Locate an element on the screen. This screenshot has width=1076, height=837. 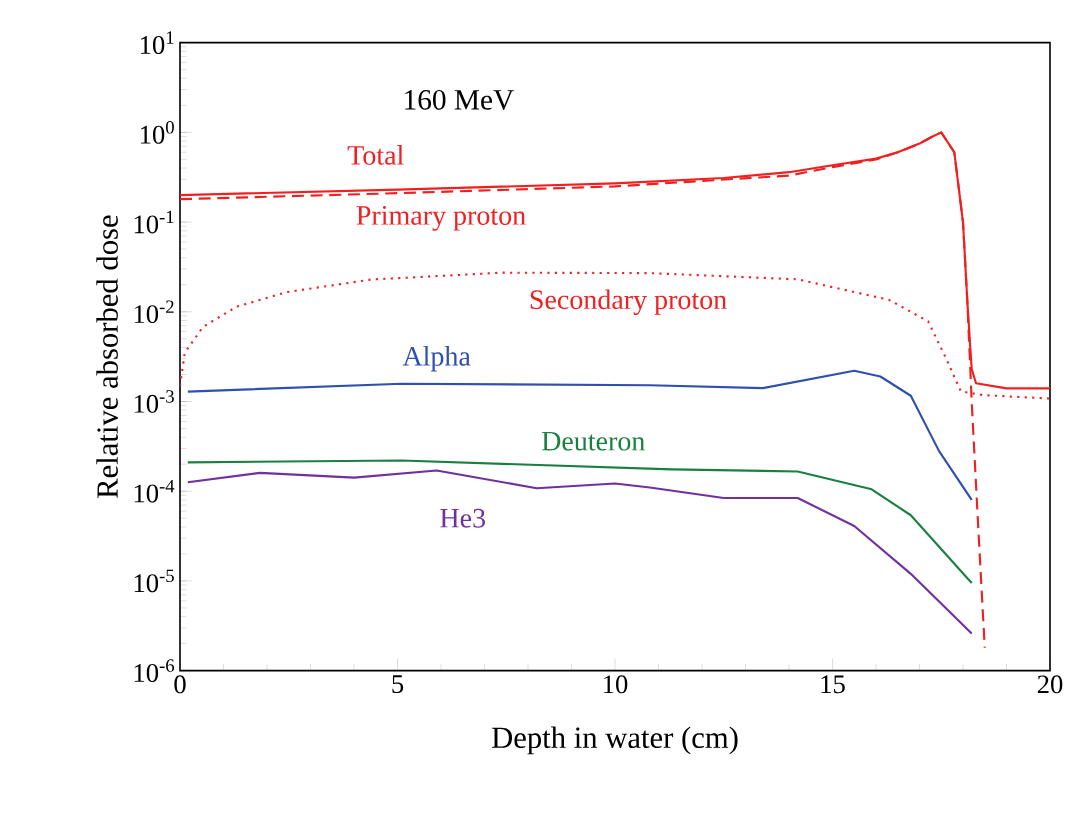
y-tick-label: 10$^{-1}$ is located at coordinates (154, 222).